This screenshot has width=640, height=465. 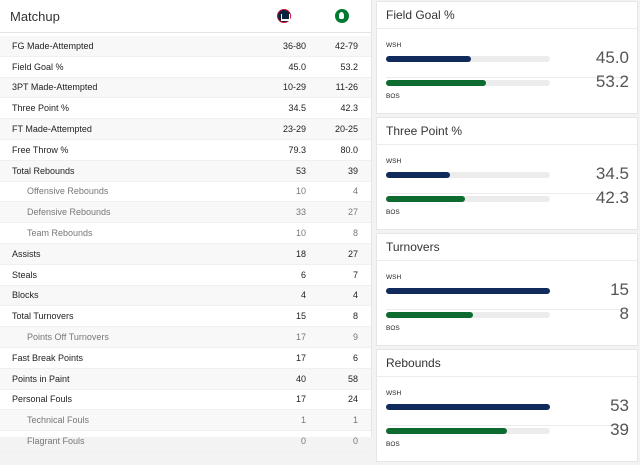 I want to click on bos-value: 1, so click(x=355, y=420).